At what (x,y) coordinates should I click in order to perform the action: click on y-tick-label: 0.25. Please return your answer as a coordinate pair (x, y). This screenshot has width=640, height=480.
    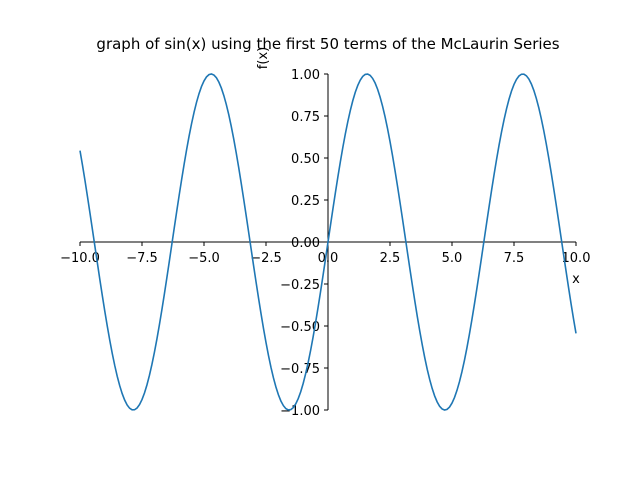
    Looking at the image, I should click on (305, 201).